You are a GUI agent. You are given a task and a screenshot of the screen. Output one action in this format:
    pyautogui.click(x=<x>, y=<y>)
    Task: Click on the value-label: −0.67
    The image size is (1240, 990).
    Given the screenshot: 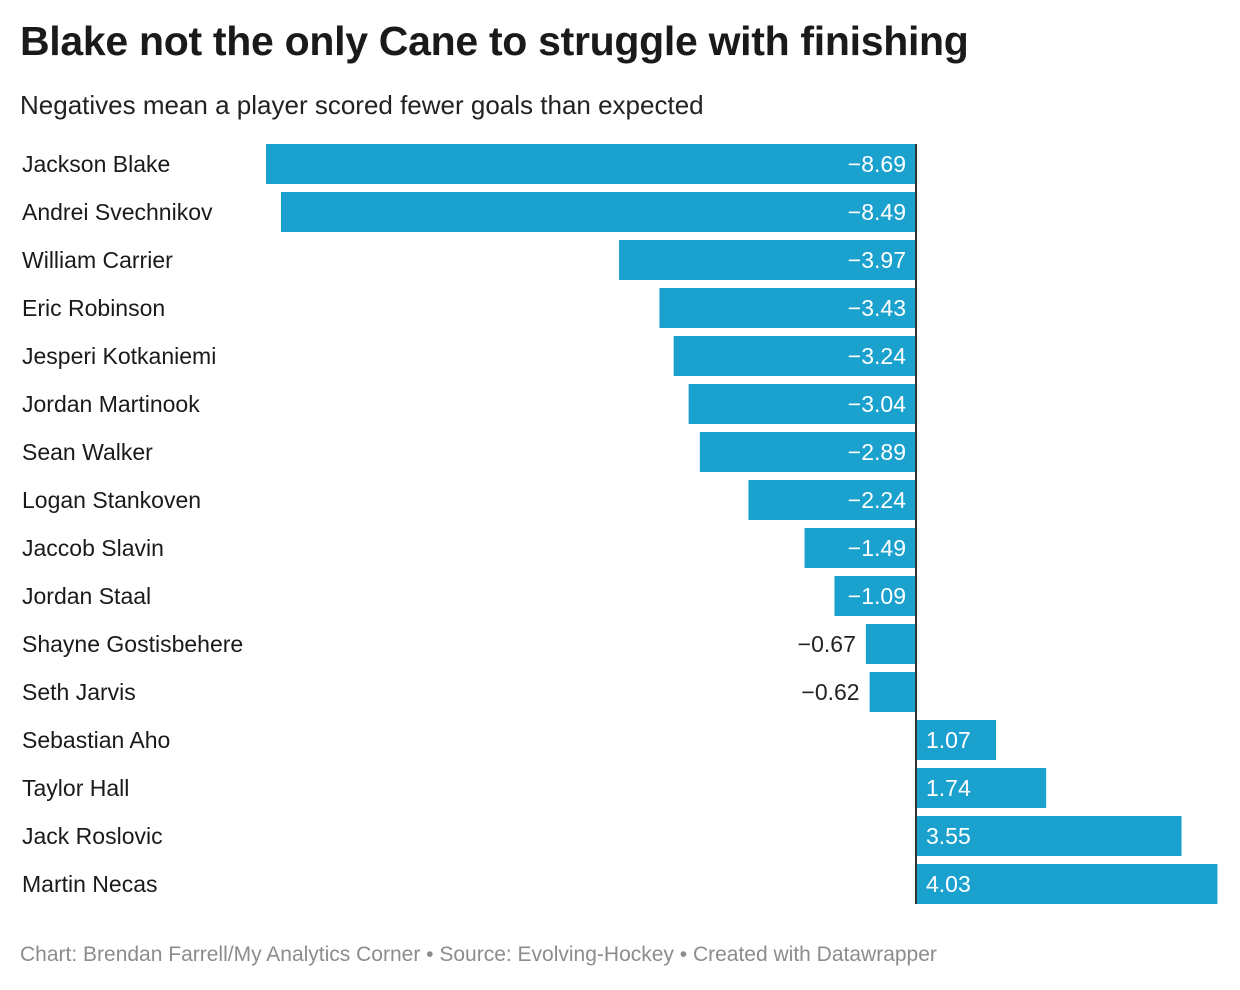 What is the action you would take?
    pyautogui.click(x=827, y=644)
    